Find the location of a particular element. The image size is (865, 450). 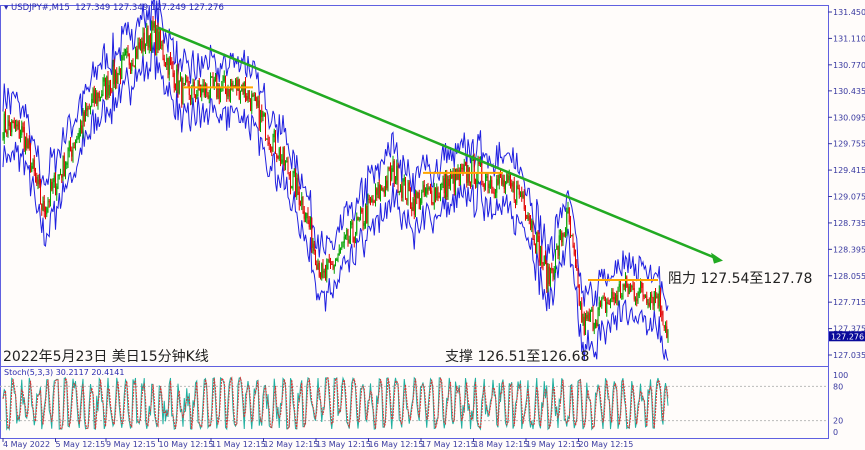

x-tick-label: 16 May 12:15 is located at coordinates (396, 444).